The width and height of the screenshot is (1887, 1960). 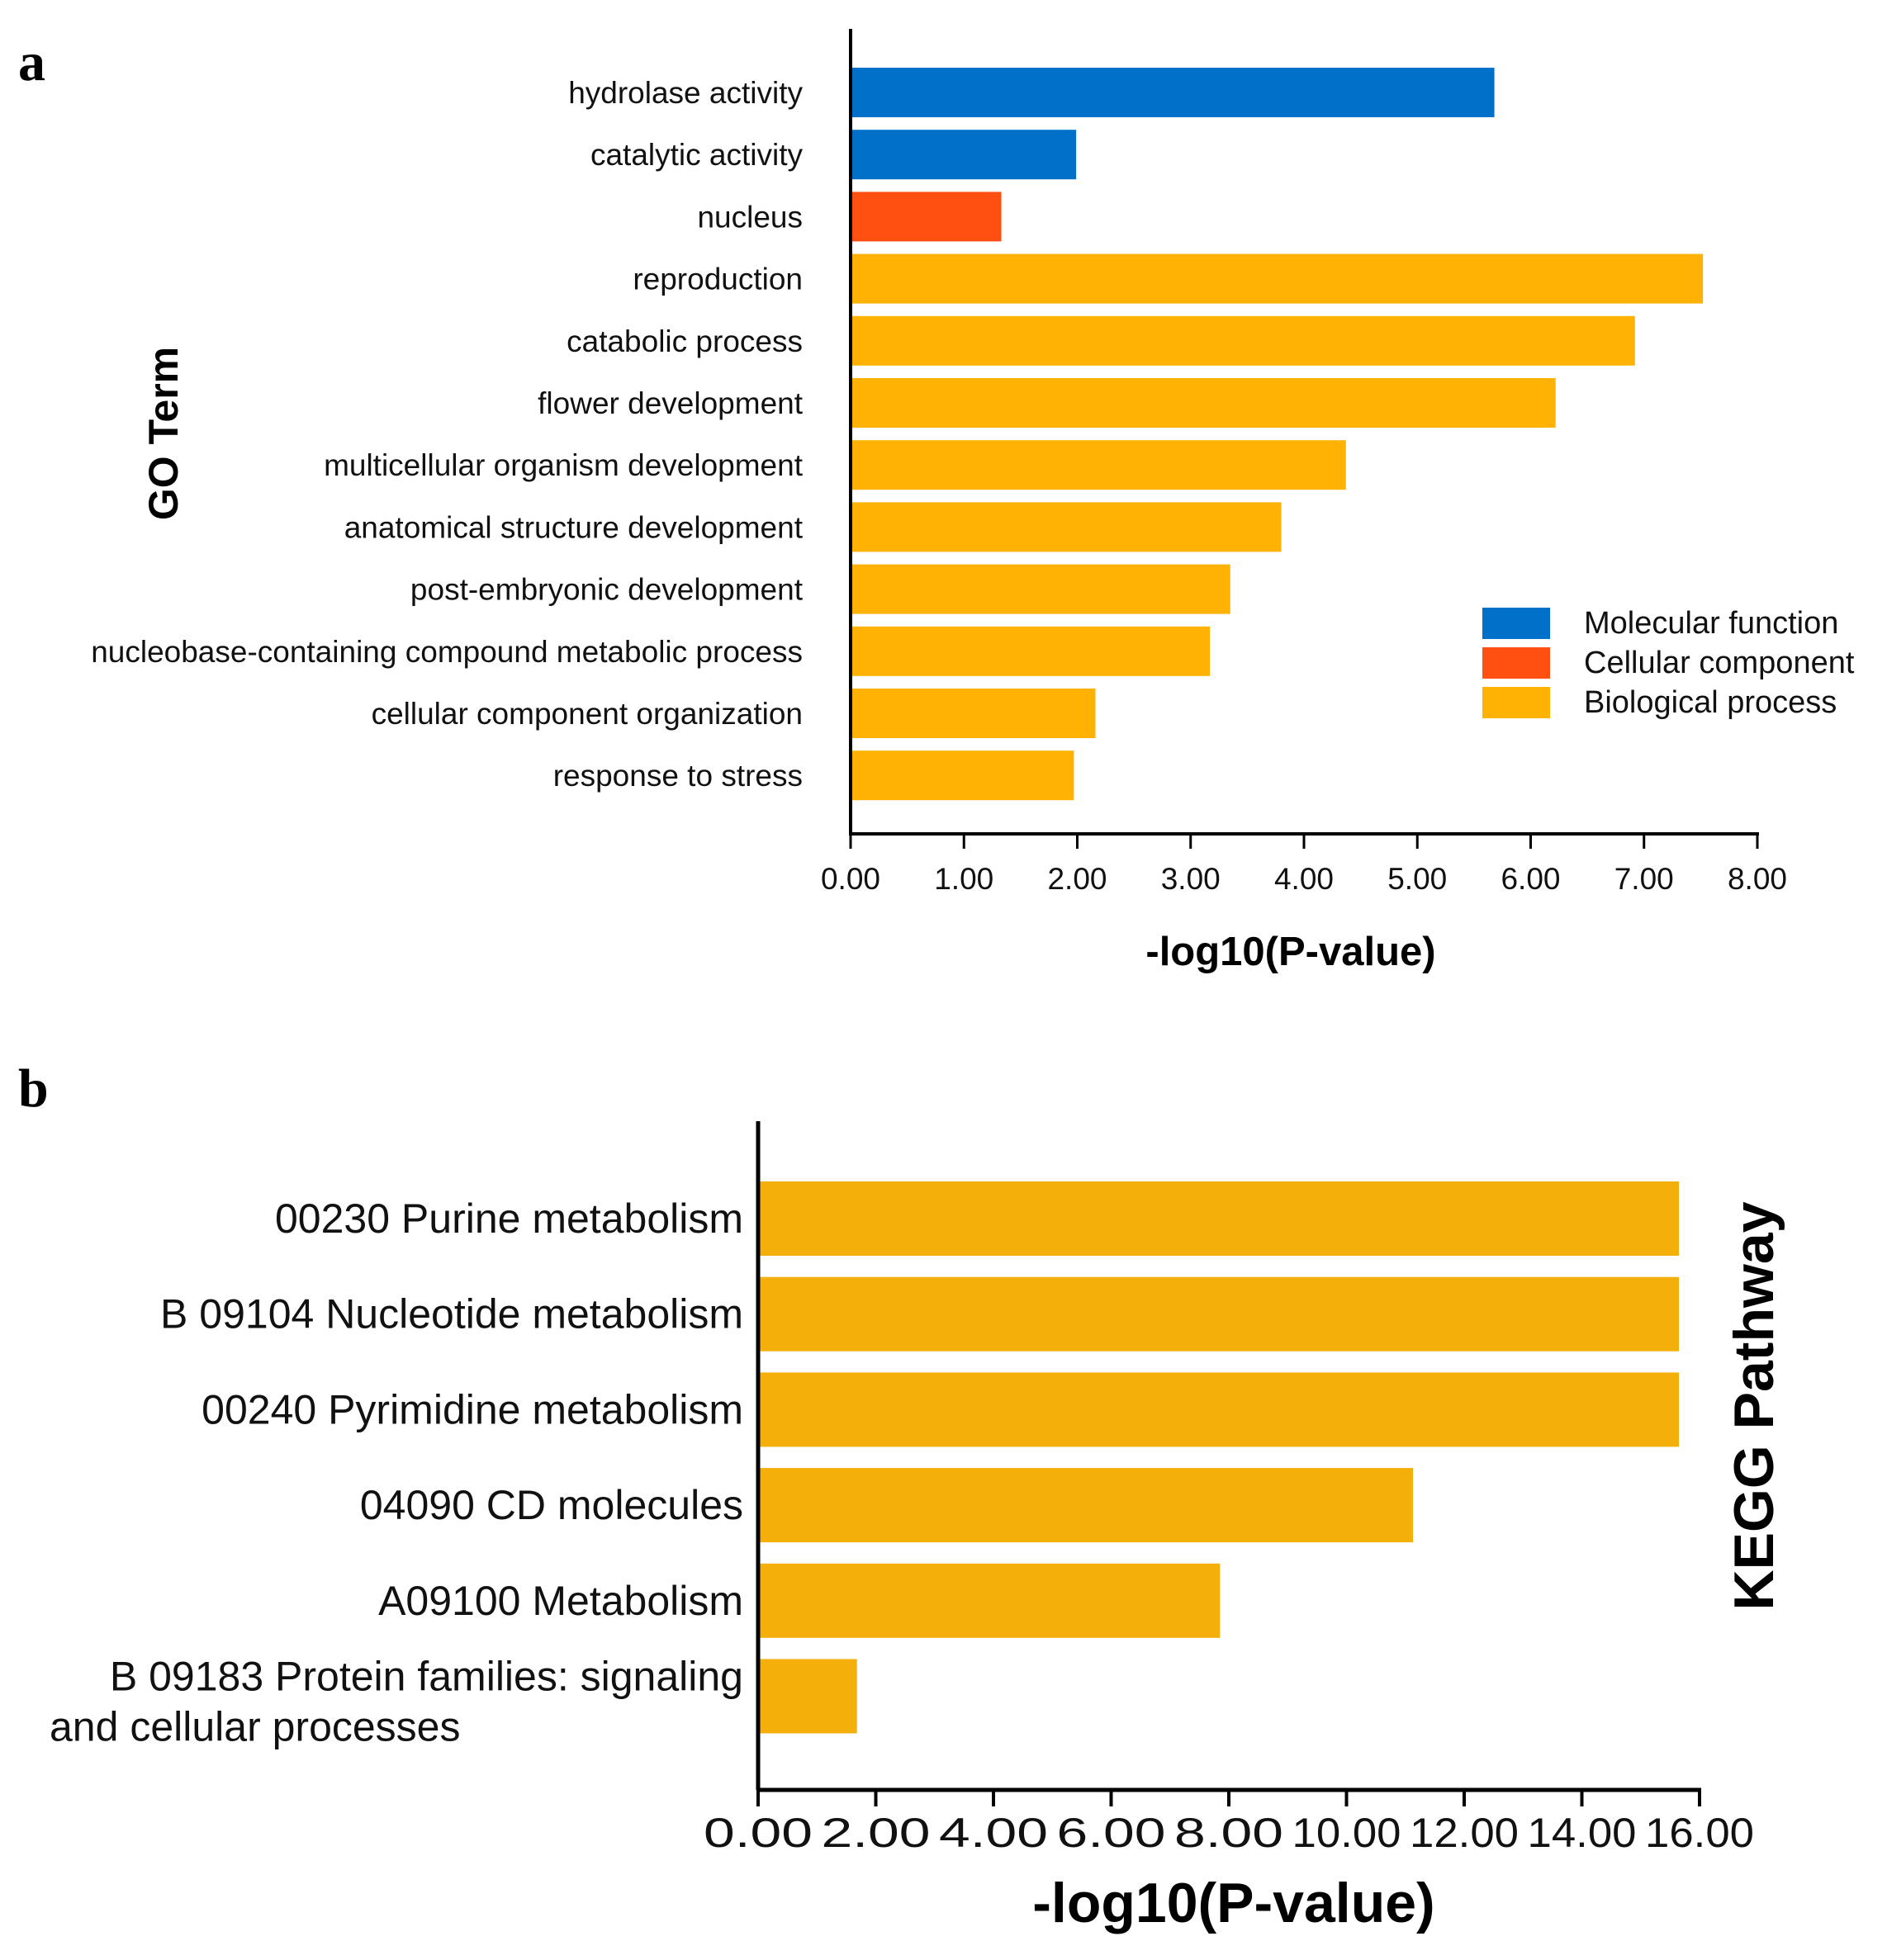 What do you see at coordinates (1229, 1833) in the screenshot?
I see `kegg-x-tick-label: 8.00` at bounding box center [1229, 1833].